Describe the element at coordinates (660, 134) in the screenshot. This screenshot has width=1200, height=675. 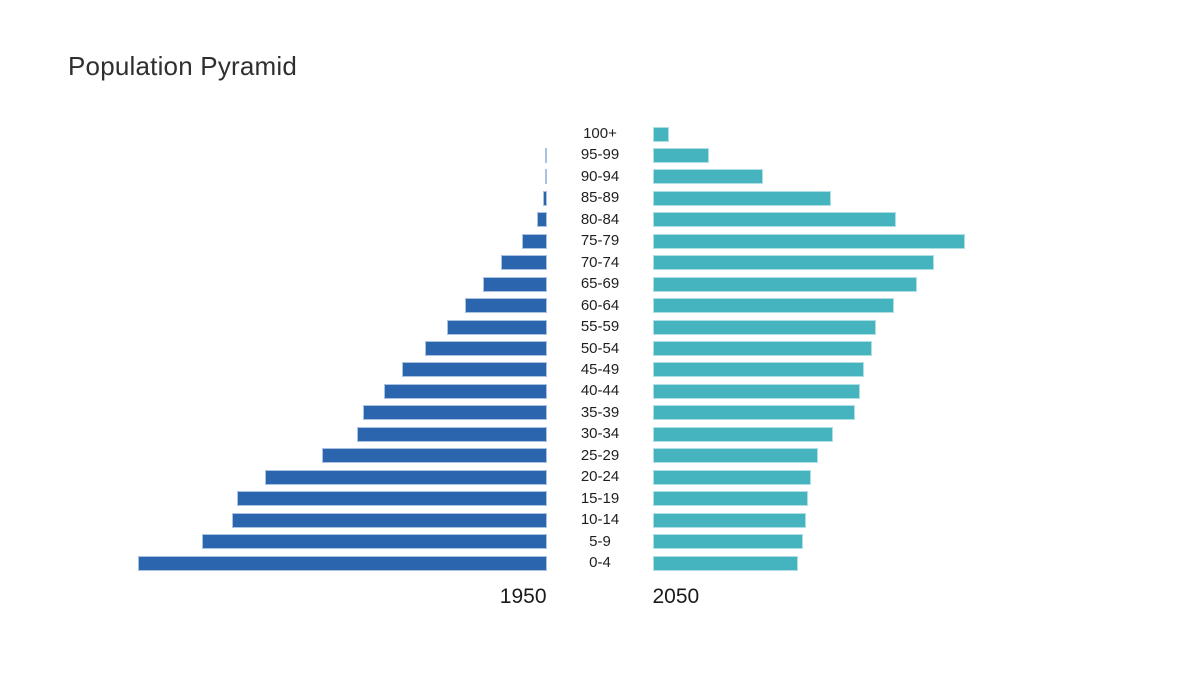
I see `bar-2050-100+` at that location.